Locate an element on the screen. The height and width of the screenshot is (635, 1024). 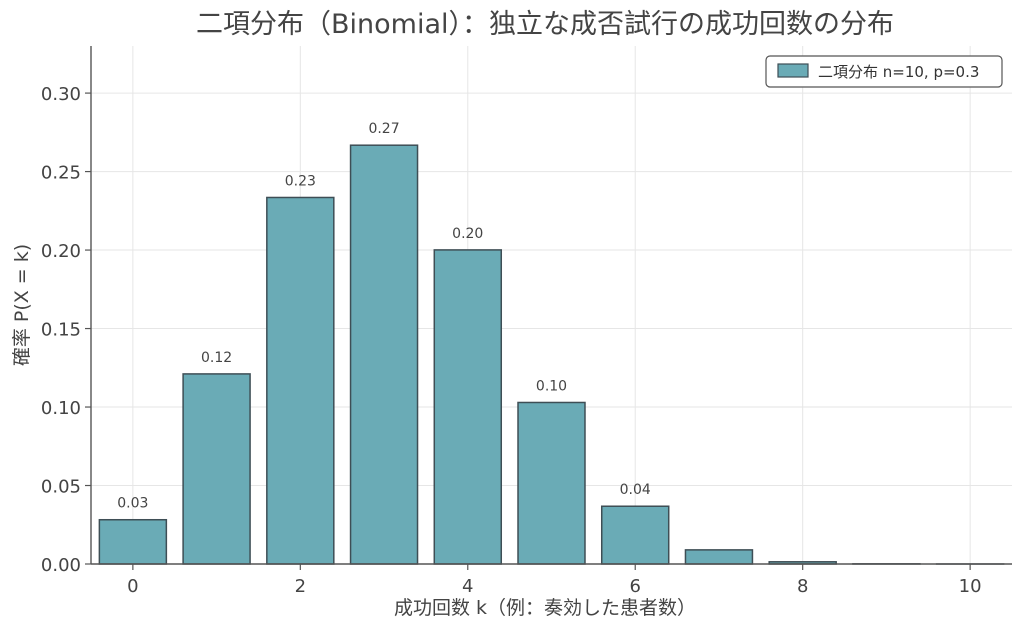
y-tick-label: 0.30 is located at coordinates (61, 94).